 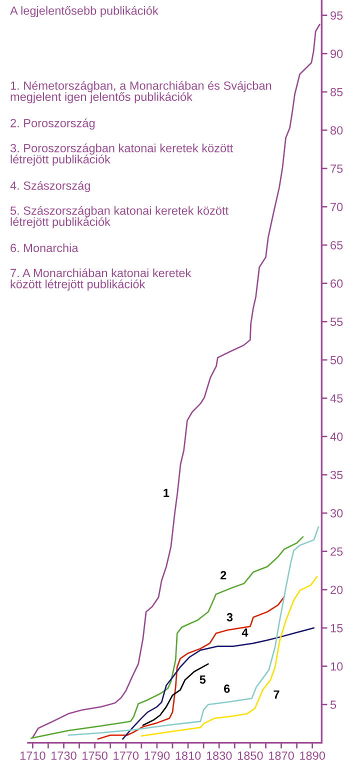 I want to click on annotation: 1, so click(x=167, y=492).